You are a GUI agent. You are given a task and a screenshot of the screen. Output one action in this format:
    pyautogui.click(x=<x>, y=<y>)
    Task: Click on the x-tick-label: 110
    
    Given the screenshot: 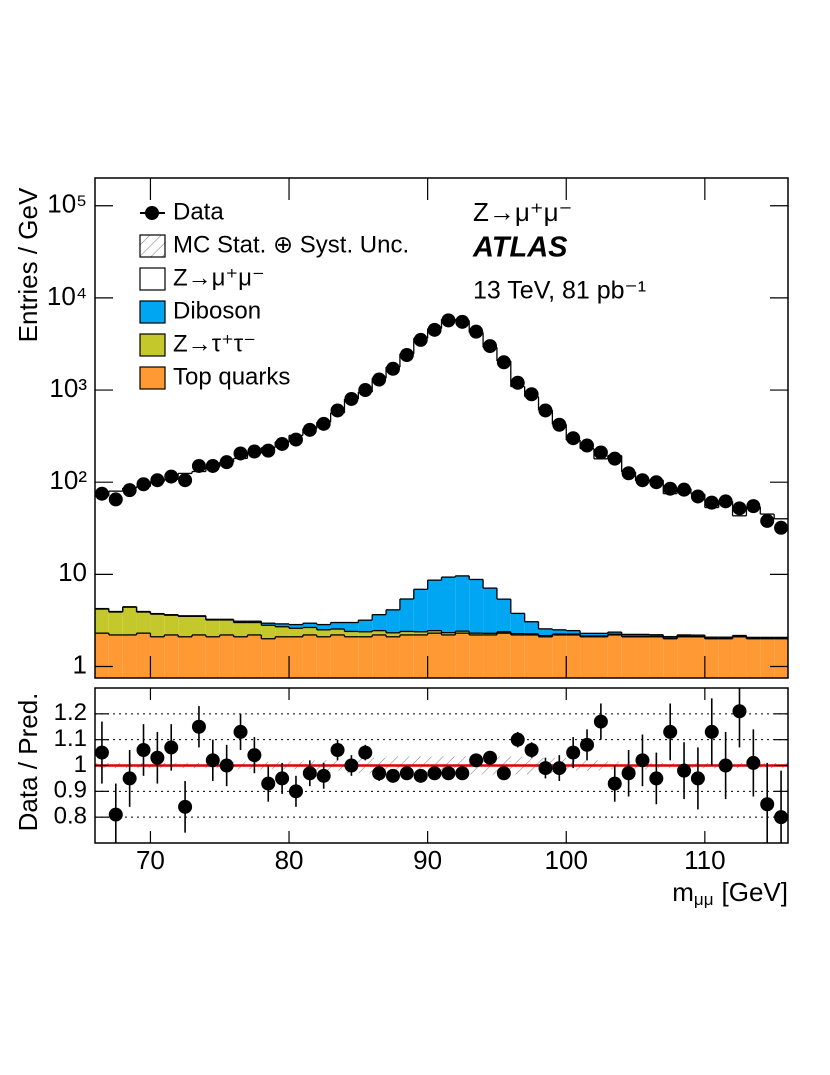 What is the action you would take?
    pyautogui.click(x=704, y=860)
    